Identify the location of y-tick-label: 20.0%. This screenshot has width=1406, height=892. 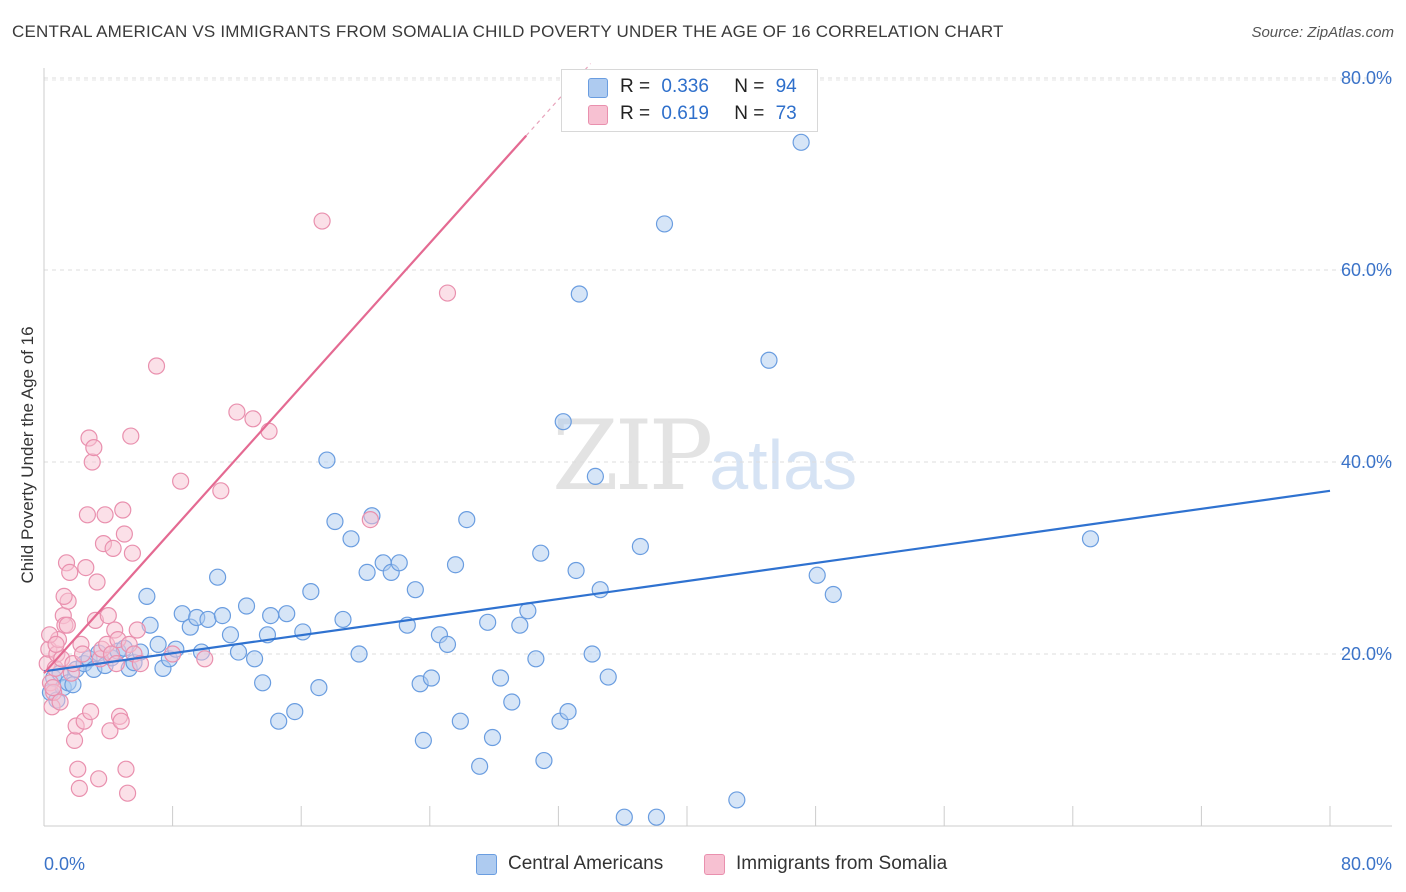
(1366, 654).